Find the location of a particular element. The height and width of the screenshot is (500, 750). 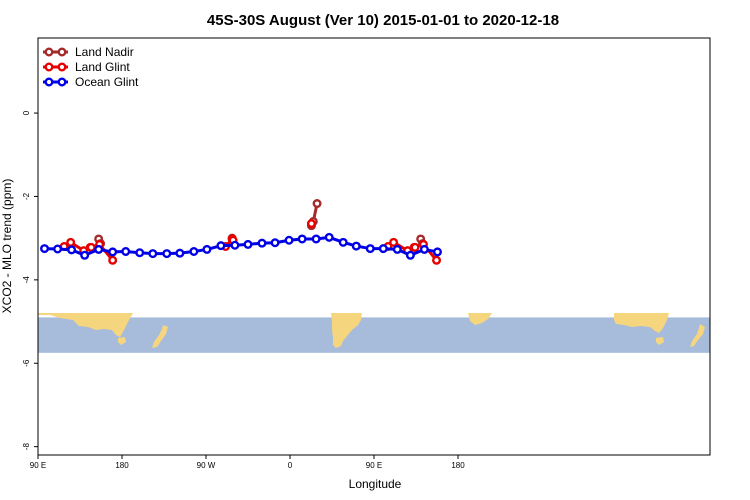

legend-item-ocean-glint: Ocean Glint is located at coordinates (91, 82).